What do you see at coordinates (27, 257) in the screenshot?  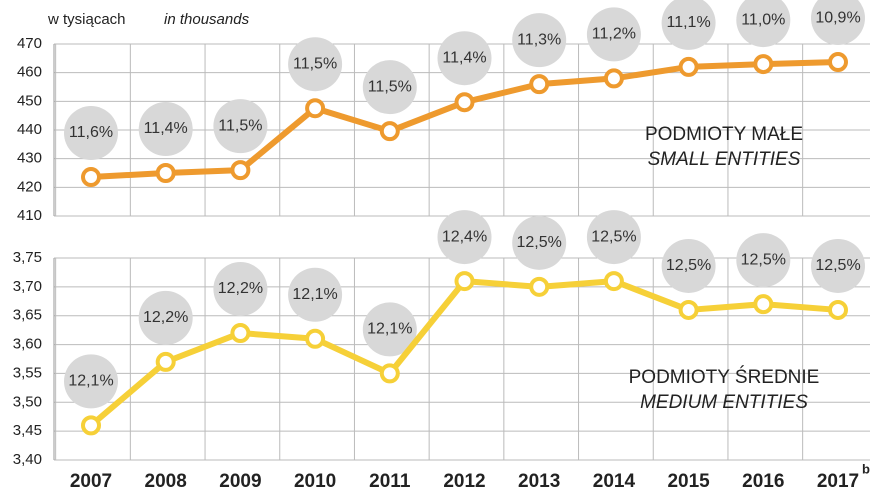 I see `y-tick-label: 3,75` at bounding box center [27, 257].